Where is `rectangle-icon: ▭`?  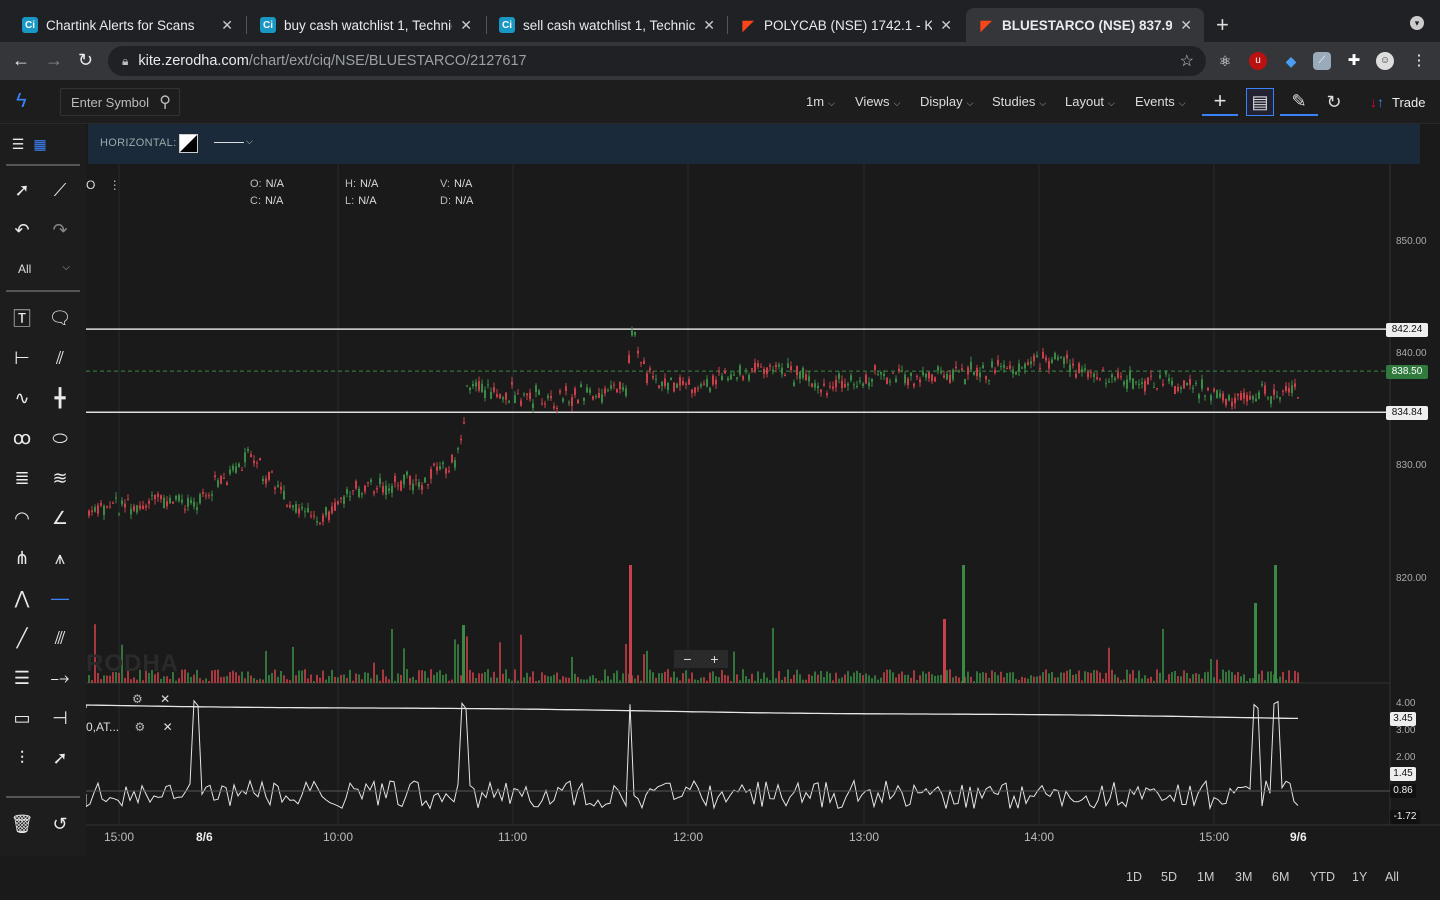
rectangle-icon: ▭ is located at coordinates (22, 717).